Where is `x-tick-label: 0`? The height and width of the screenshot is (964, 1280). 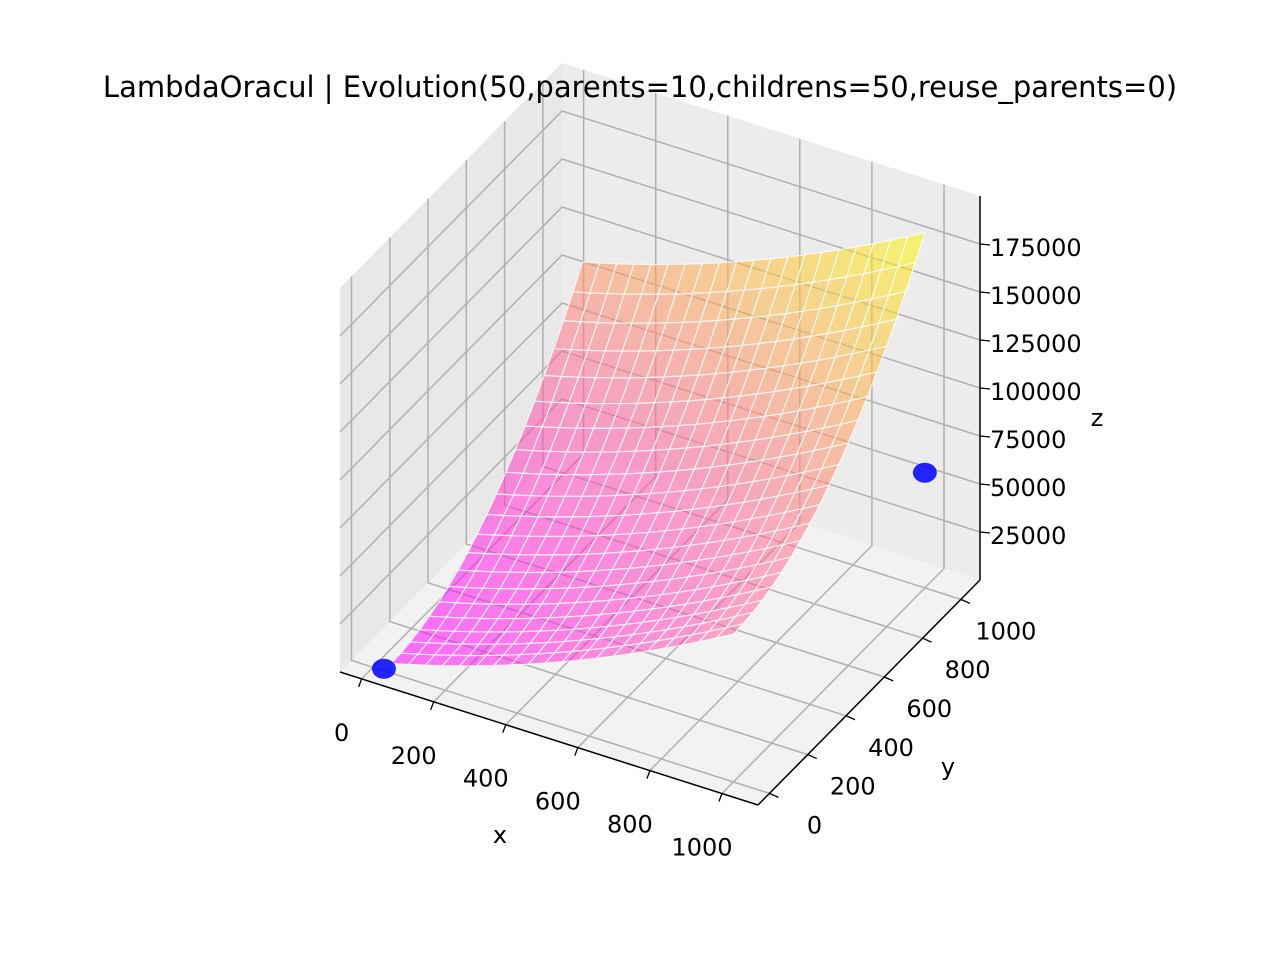 x-tick-label: 0 is located at coordinates (341, 733).